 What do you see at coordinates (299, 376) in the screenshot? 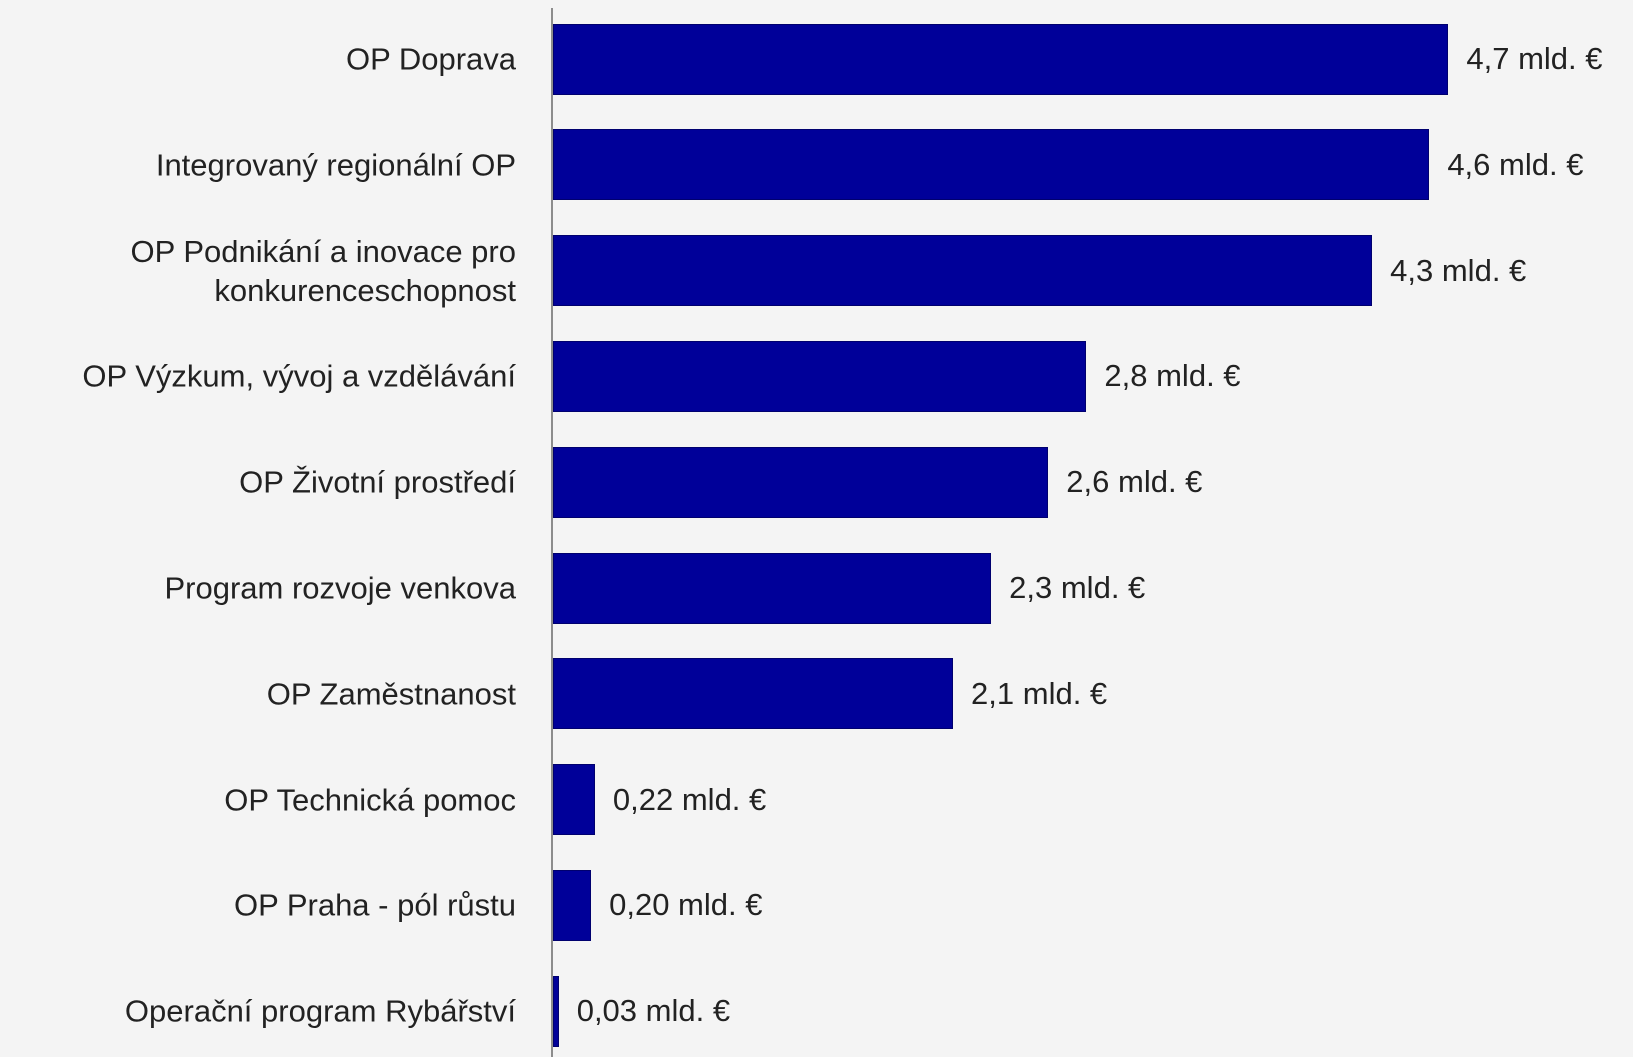
I see `category-label: OP Výzkum, vývoj a vzdělávání` at bounding box center [299, 376].